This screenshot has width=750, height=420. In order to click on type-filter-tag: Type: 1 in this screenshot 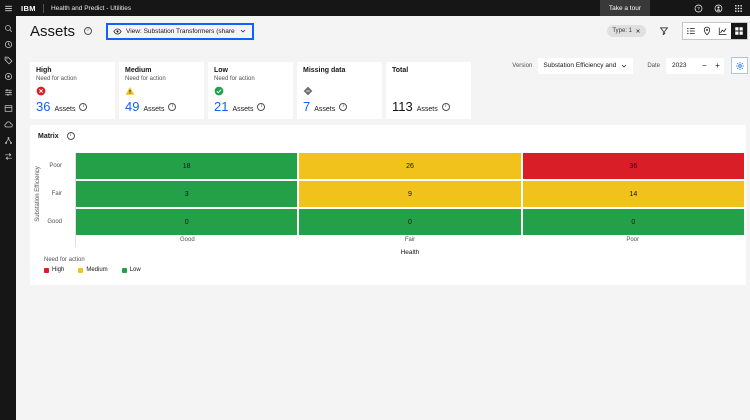, I will do `click(626, 31)`.